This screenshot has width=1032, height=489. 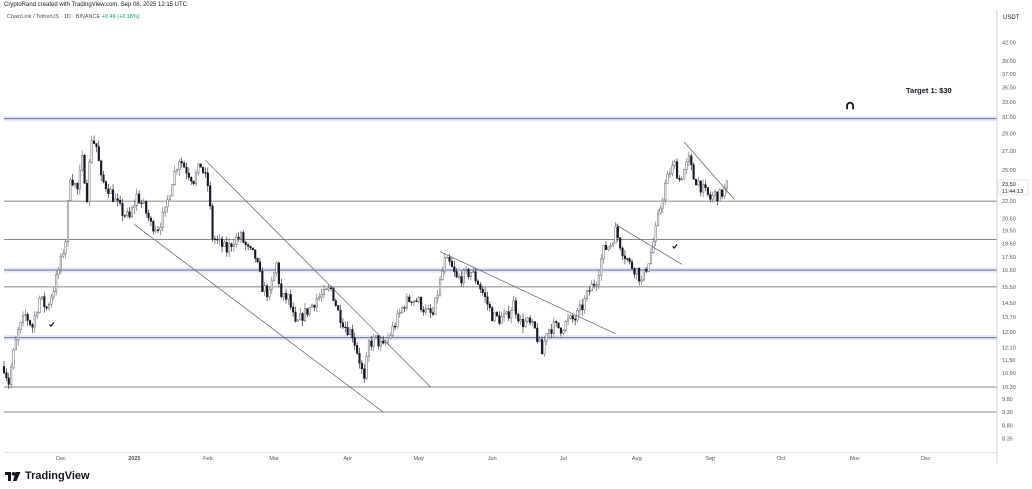 I want to click on y-tick-label: 39.00, so click(x=1009, y=62).